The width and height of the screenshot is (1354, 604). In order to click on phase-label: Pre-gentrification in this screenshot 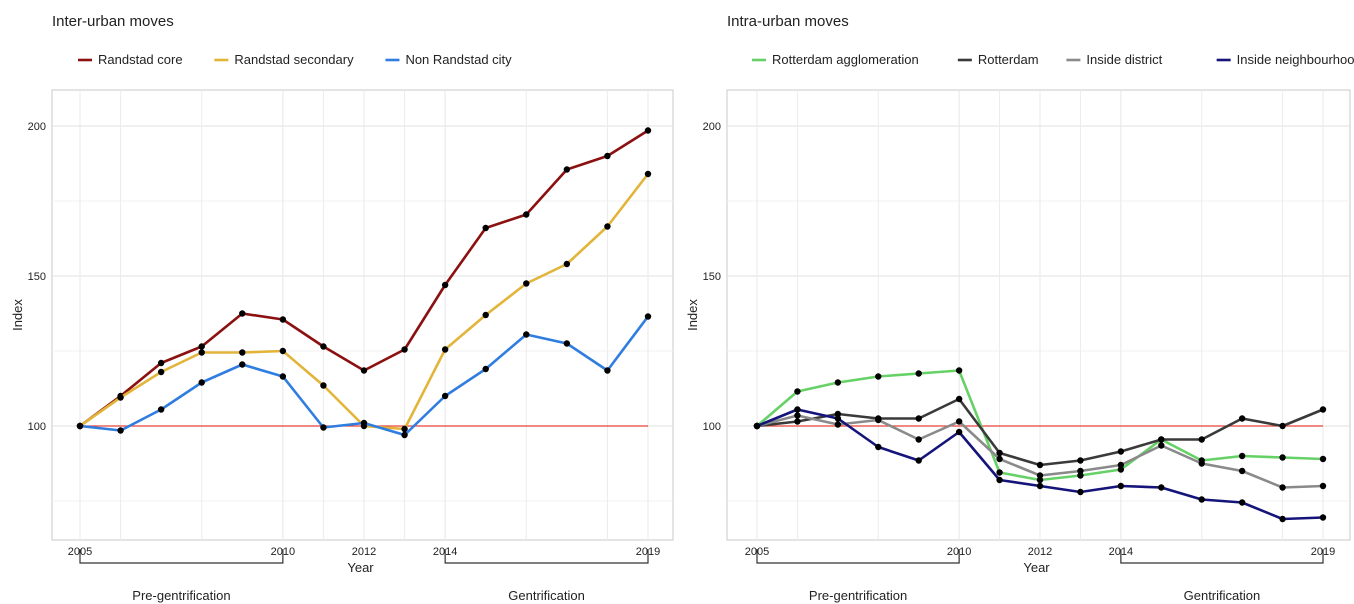, I will do `click(181, 595)`.